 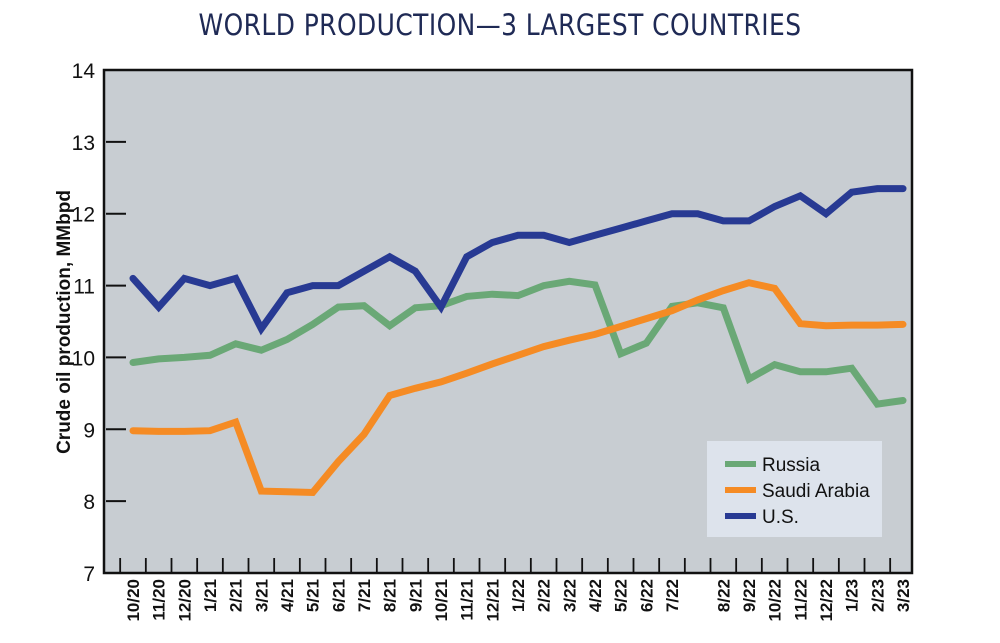 I want to click on y-axis-title: Crude oil production, MMbpd, so click(x=64, y=322).